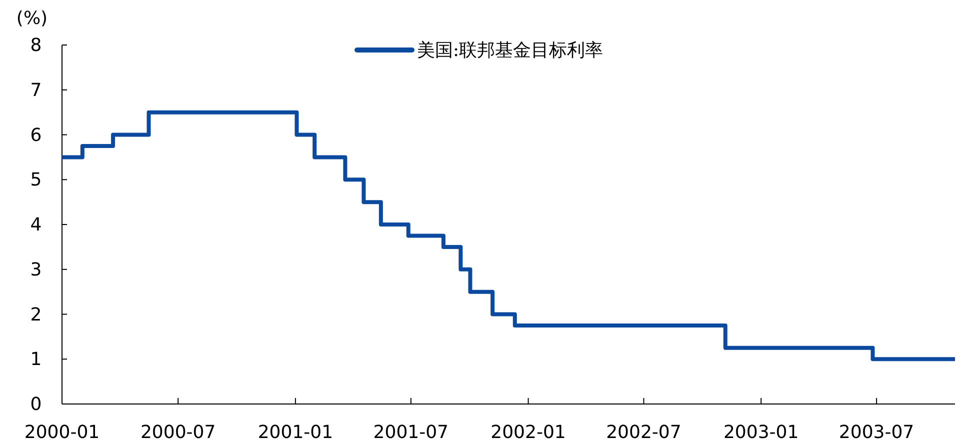 Image resolution: width=965 pixels, height=445 pixels. What do you see at coordinates (411, 432) in the screenshot?
I see `x-tick-label: 2001-07` at bounding box center [411, 432].